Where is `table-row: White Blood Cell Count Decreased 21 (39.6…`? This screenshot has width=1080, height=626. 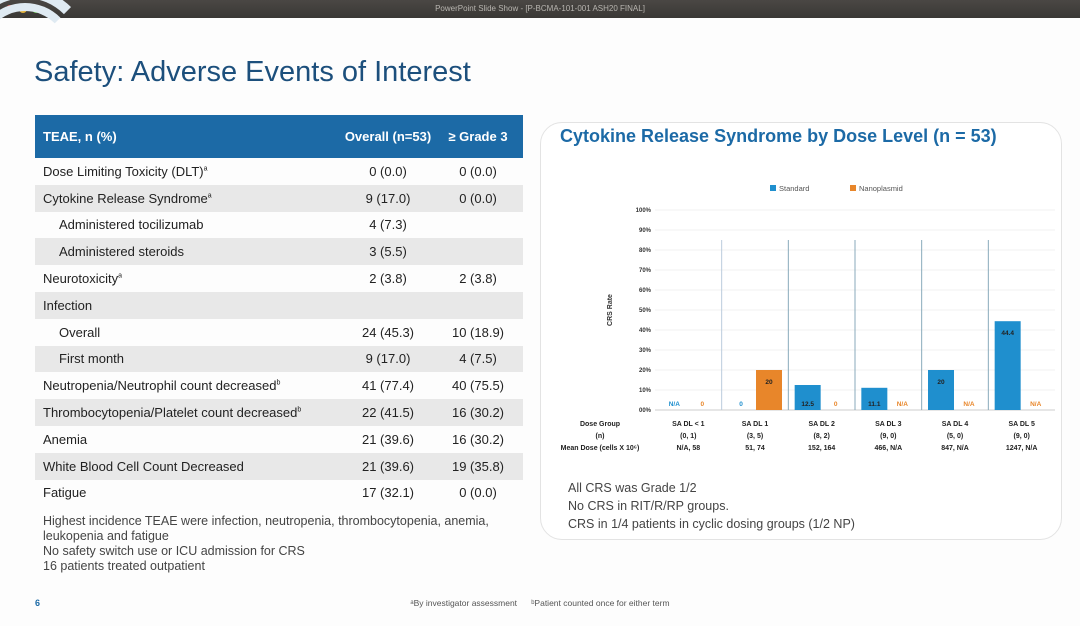 table-row: White Blood Cell Count Decreased 21 (39.6… is located at coordinates (279, 466).